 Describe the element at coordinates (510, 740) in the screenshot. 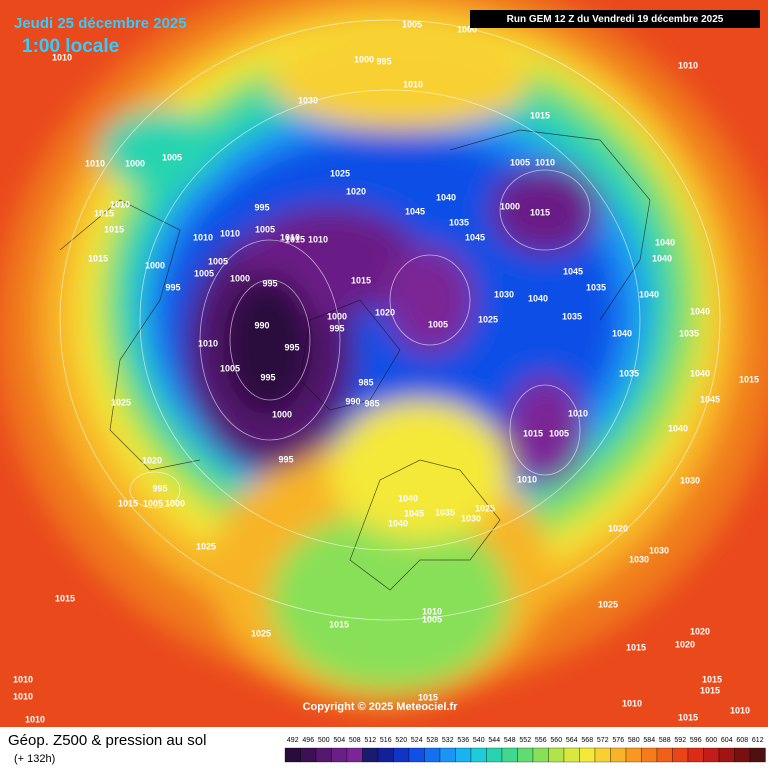

I see `scale-label: 548` at that location.